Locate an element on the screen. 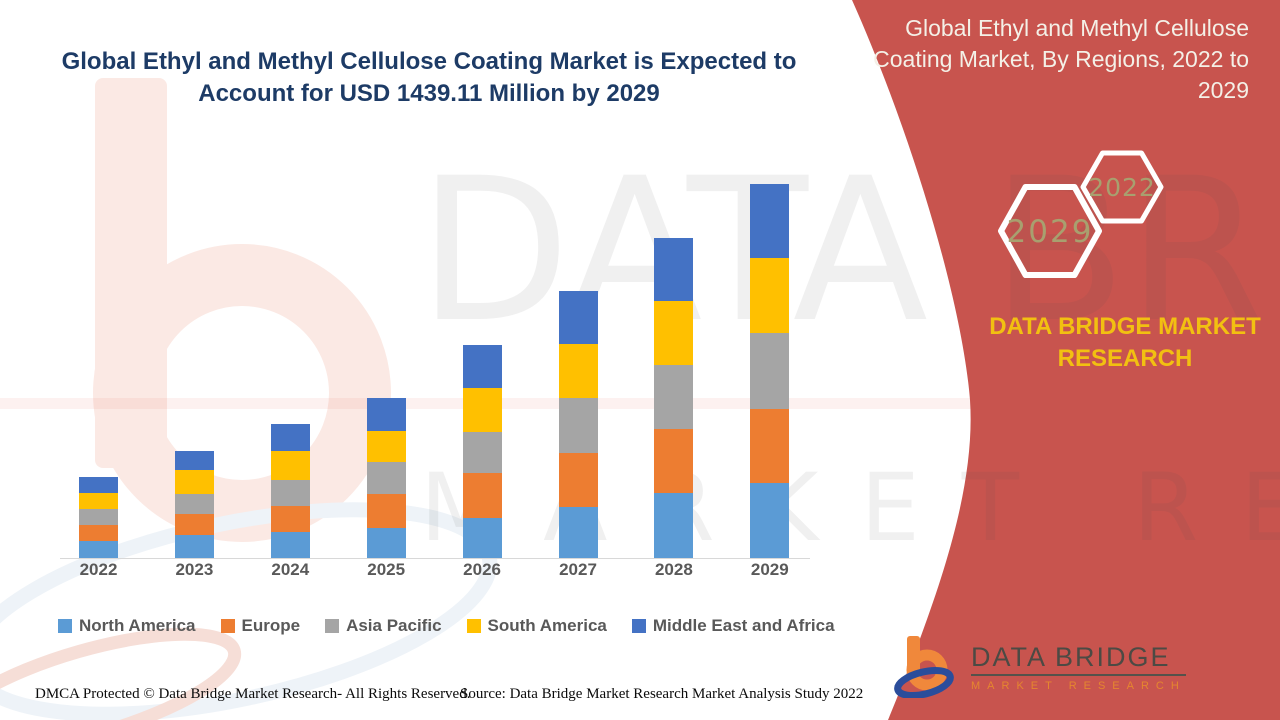 The image size is (1280, 720). segment-2029-middle-east-and-africa is located at coordinates (770, 220).